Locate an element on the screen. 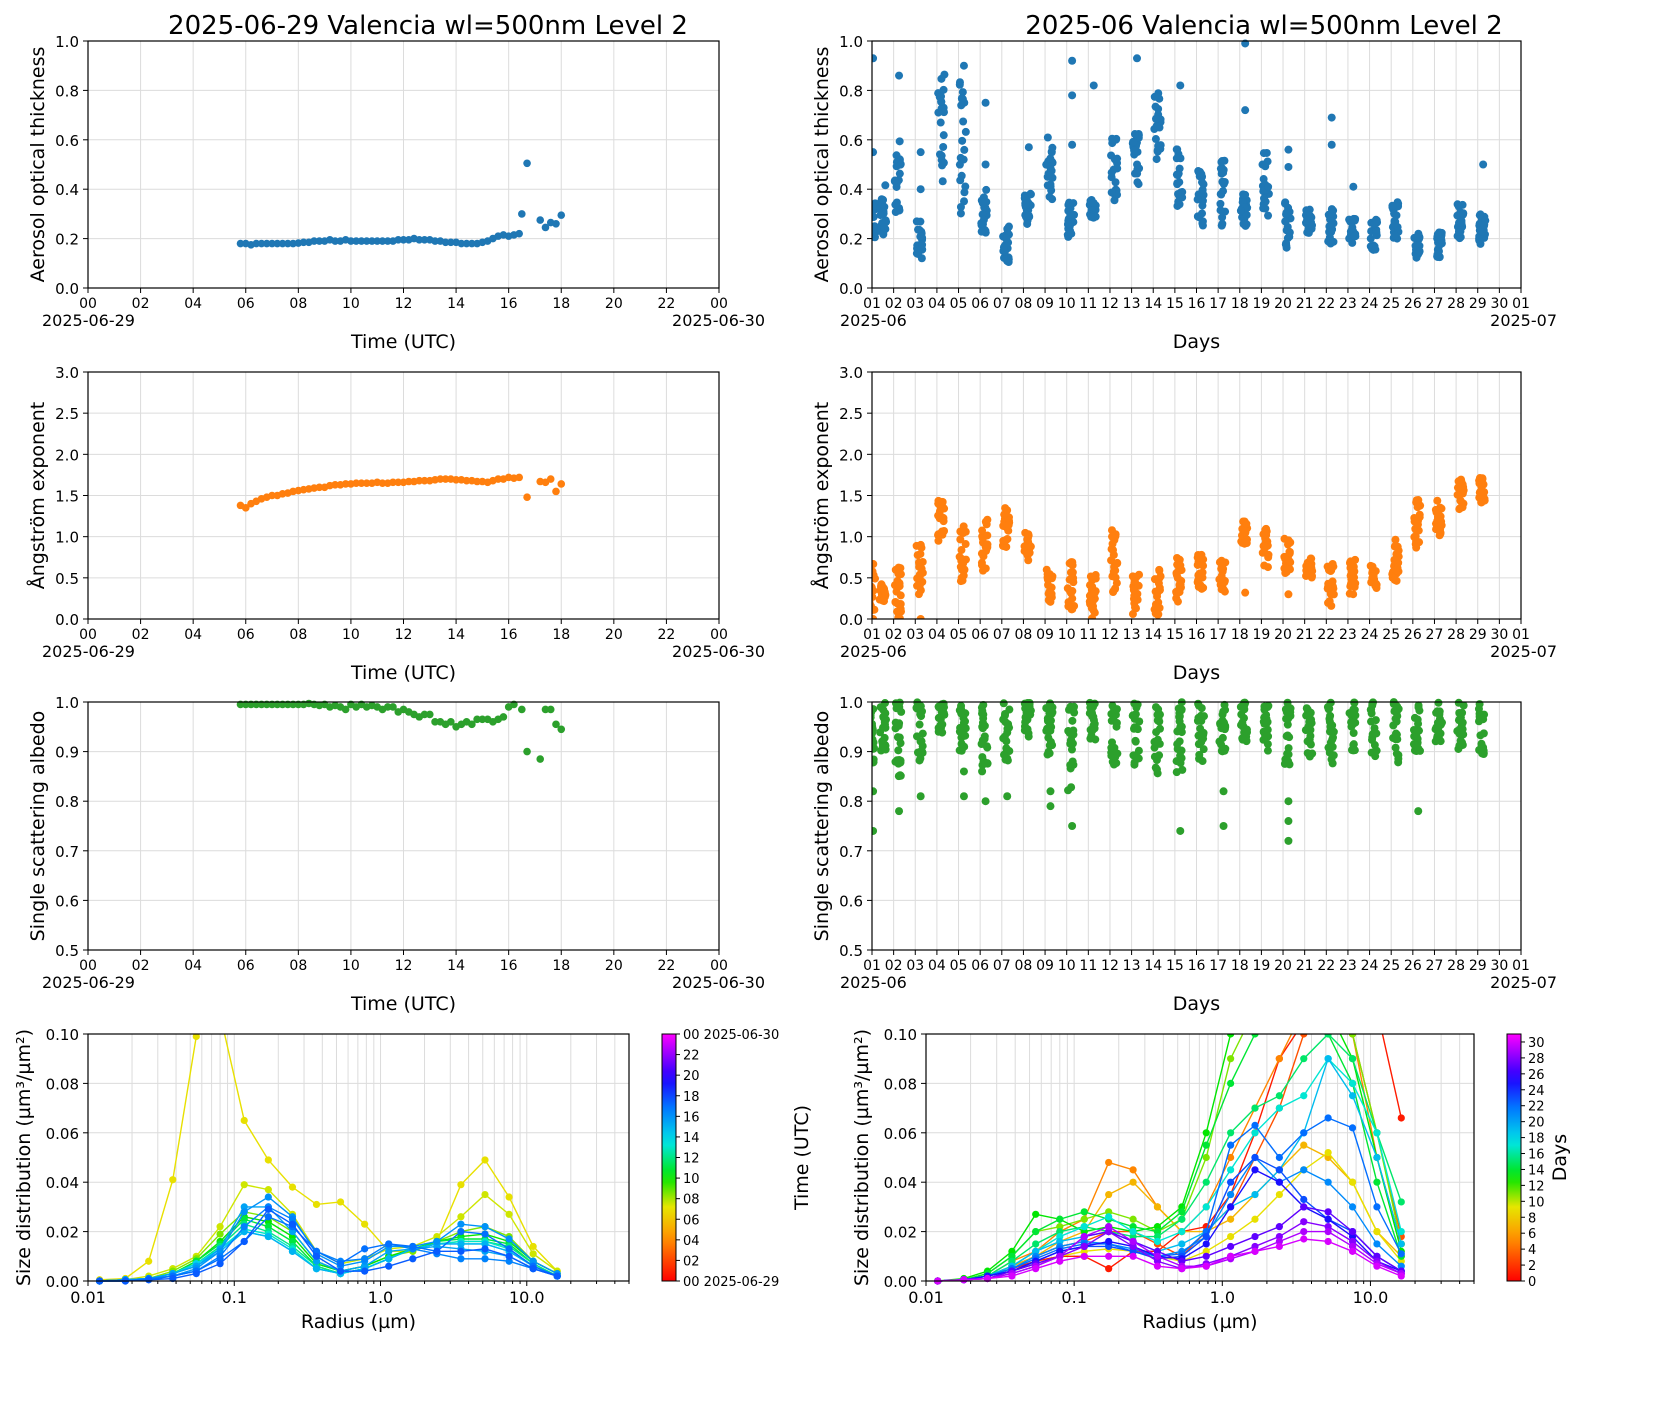  y-tick-label: 0.00 is located at coordinates (900, 1282).